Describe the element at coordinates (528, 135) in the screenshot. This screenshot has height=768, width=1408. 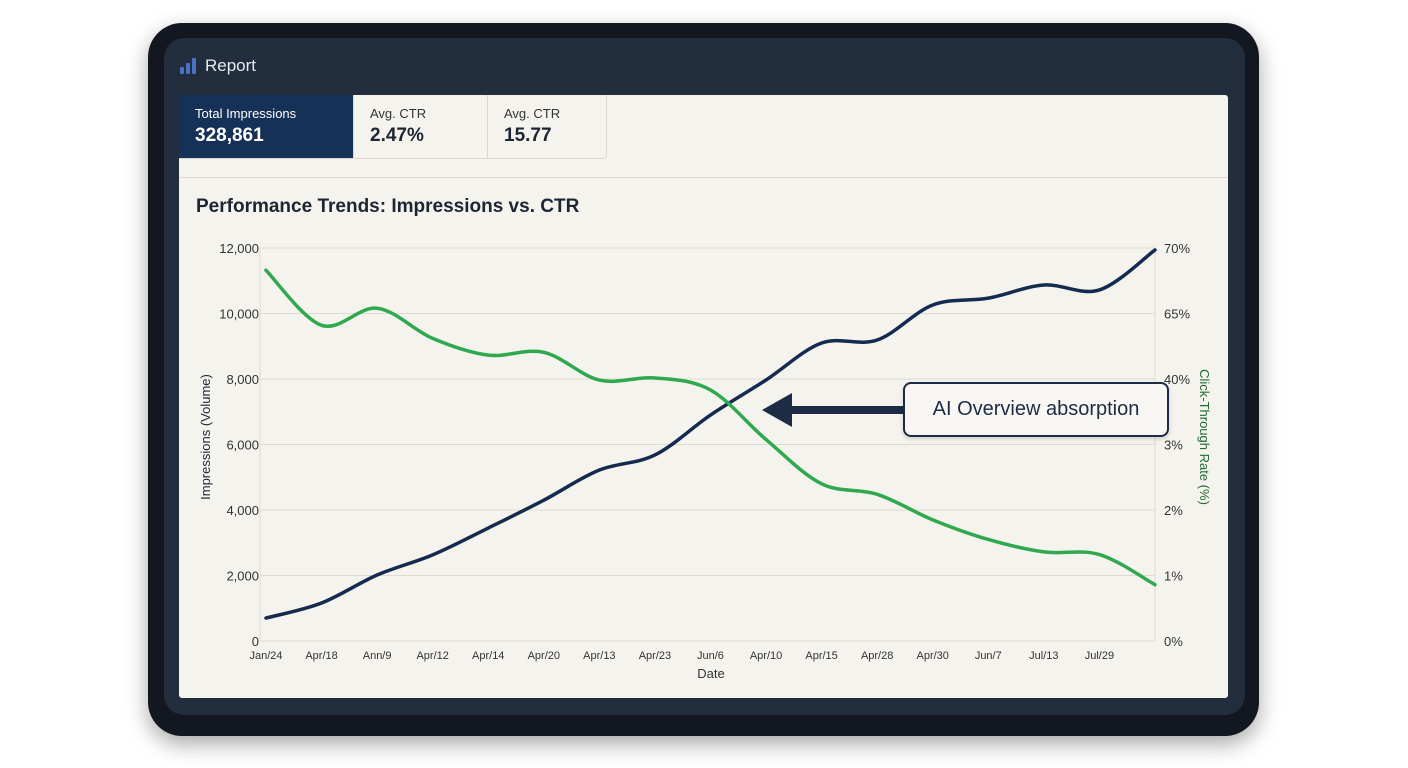
I see `kpi-value: 15.77` at that location.